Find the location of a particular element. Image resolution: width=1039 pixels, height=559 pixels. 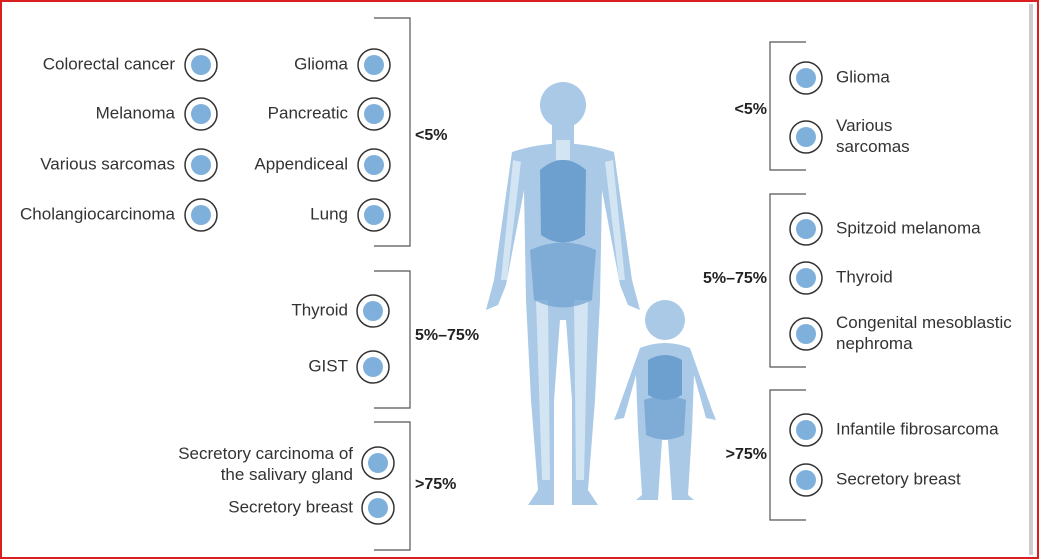

item-label: the salivary gland is located at coordinates (287, 474).